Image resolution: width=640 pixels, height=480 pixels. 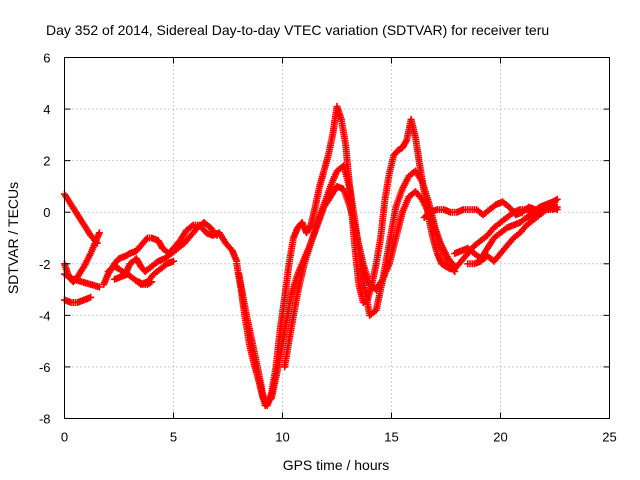 What do you see at coordinates (609, 437) in the screenshot?
I see `x-tick-label: 25` at bounding box center [609, 437].